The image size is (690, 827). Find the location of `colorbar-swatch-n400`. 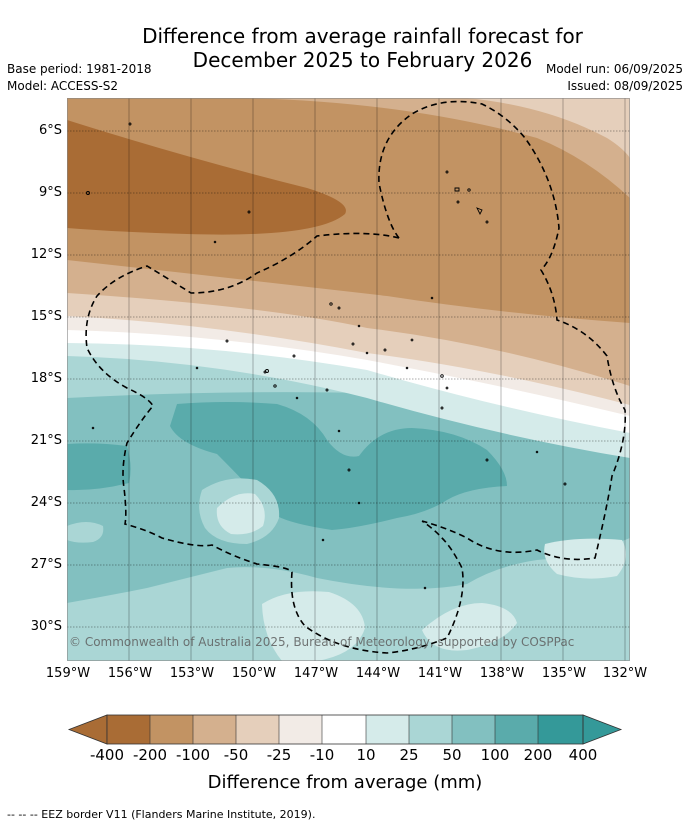

colorbar-swatch-n400 is located at coordinates (128, 729).